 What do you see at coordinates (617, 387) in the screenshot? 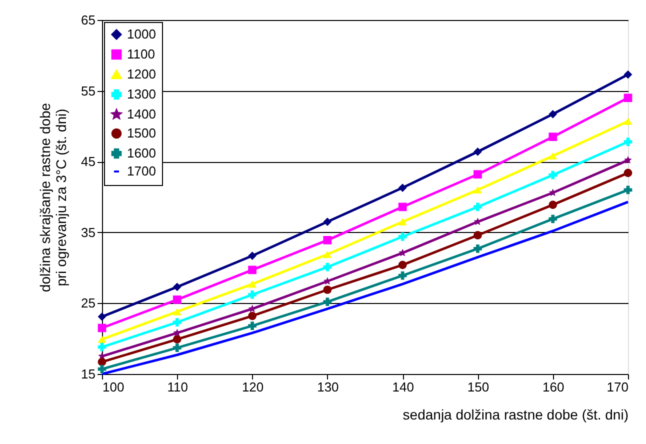
I see `x-tick-label: 170` at bounding box center [617, 387].